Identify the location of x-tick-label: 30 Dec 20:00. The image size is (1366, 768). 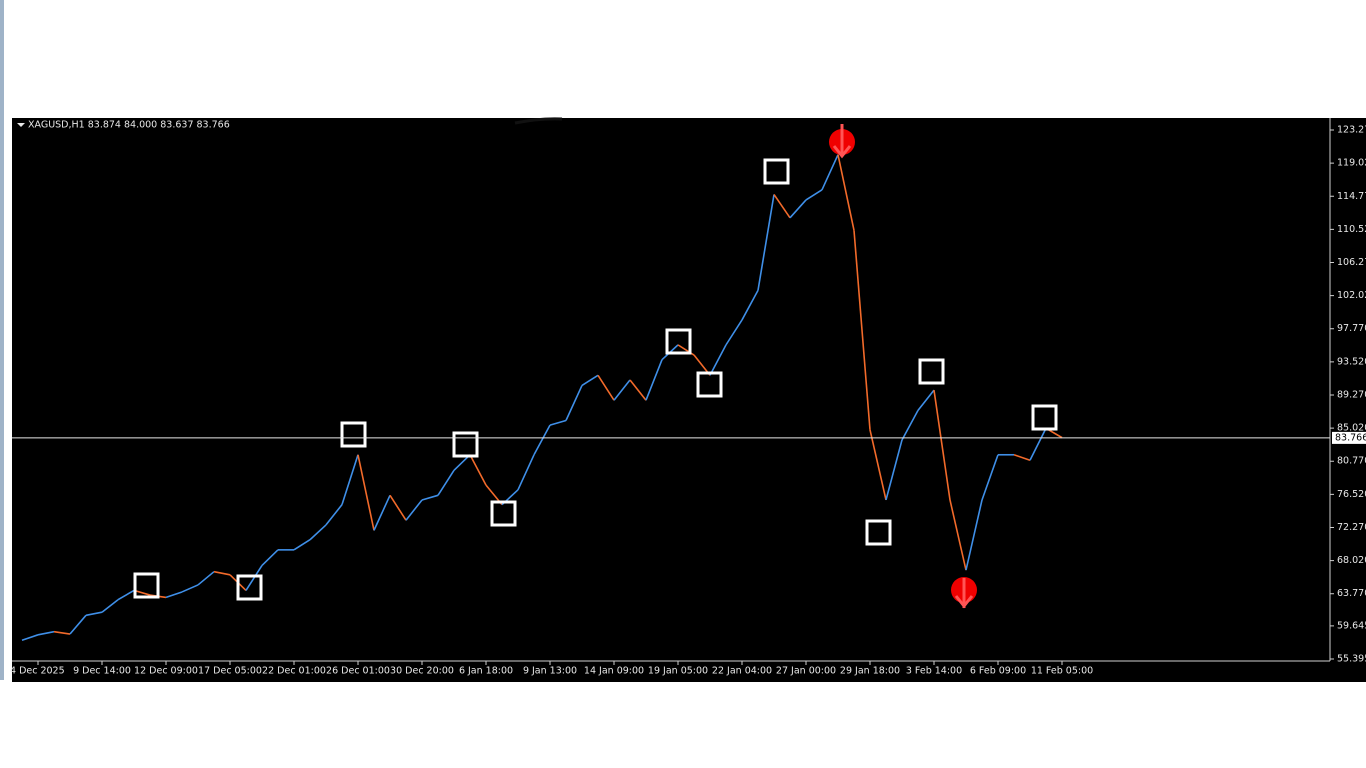
(422, 671).